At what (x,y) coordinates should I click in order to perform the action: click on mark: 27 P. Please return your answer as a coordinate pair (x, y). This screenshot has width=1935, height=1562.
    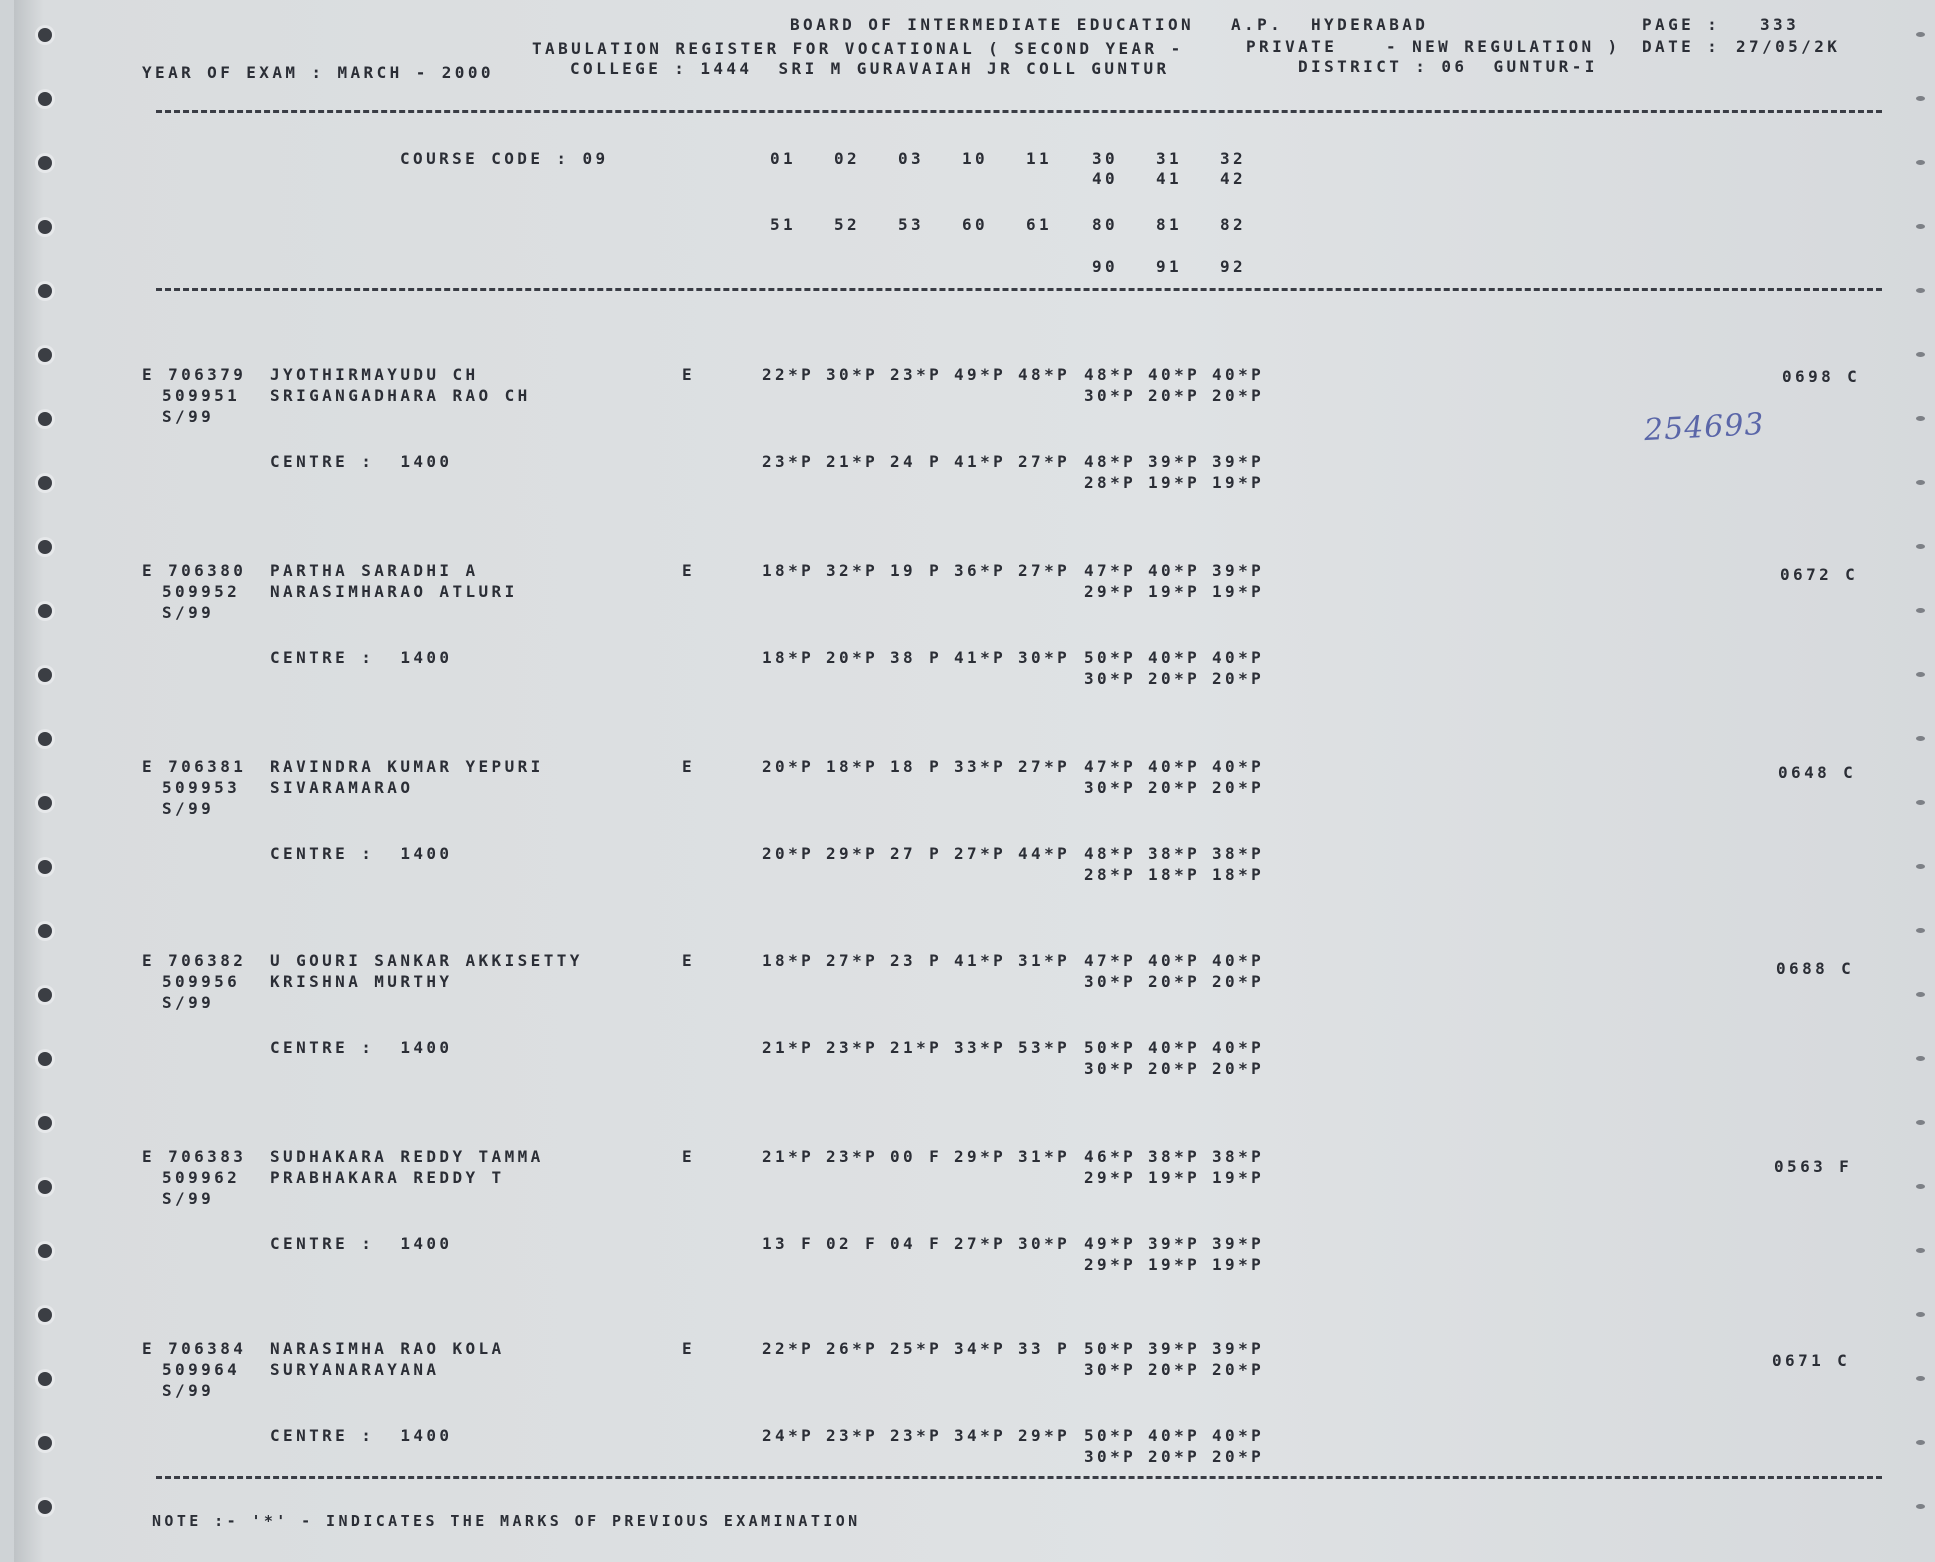
    Looking at the image, I should click on (916, 853).